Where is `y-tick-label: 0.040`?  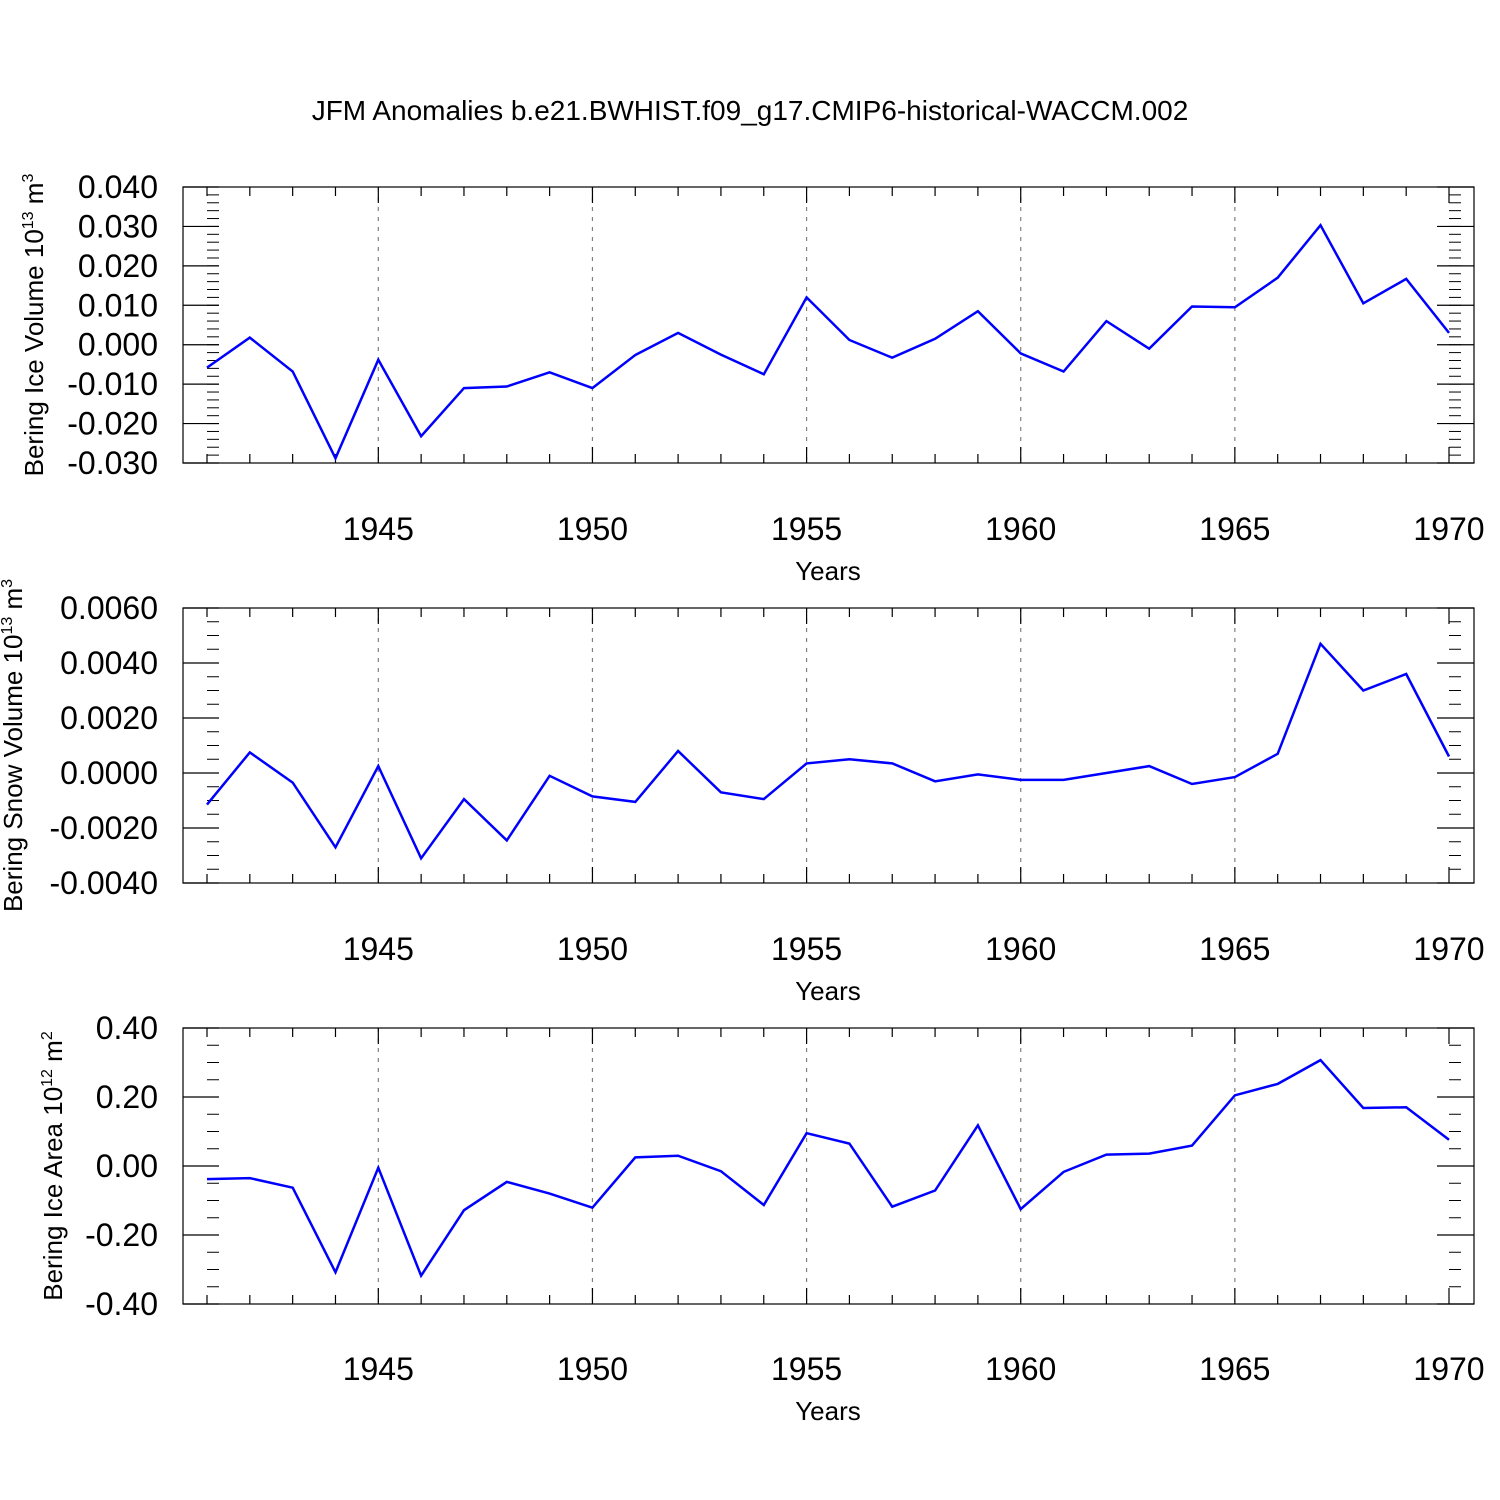 y-tick-label: 0.040 is located at coordinates (118, 187).